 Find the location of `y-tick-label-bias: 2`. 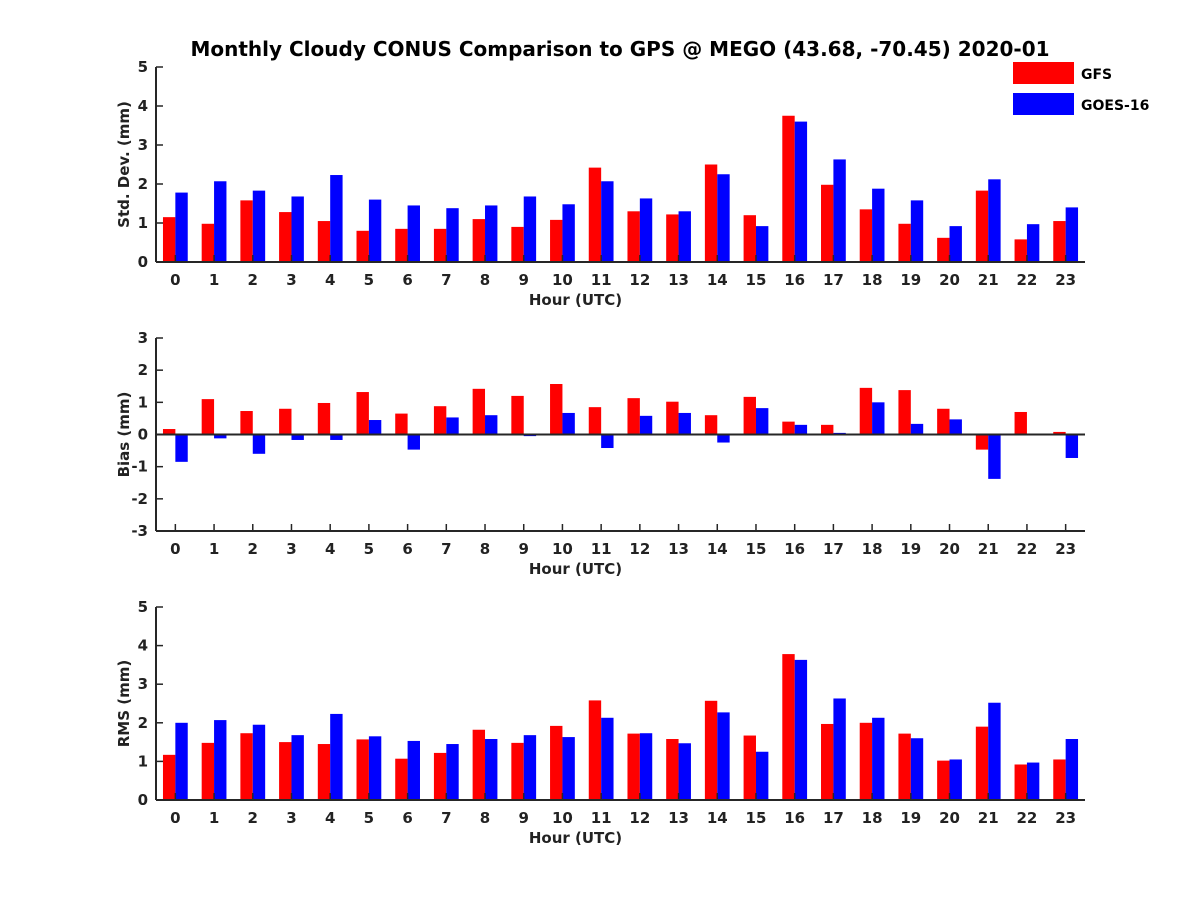

y-tick-label-bias: 2 is located at coordinates (143, 370).